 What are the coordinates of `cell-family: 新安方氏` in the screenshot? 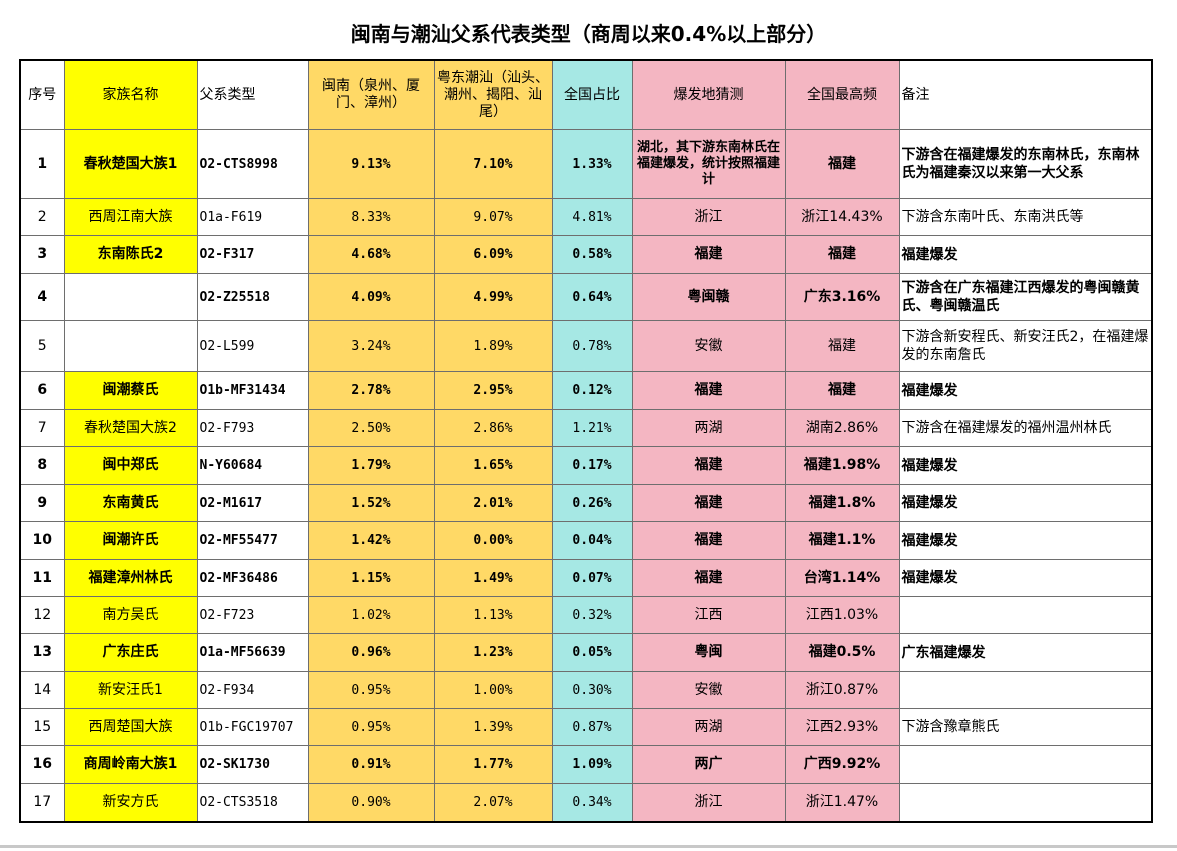 It's located at (130, 802).